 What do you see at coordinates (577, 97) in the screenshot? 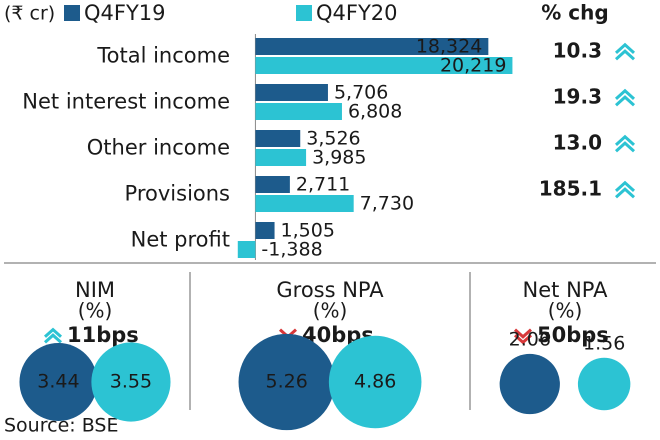
I see `change-label: 19.3` at bounding box center [577, 97].